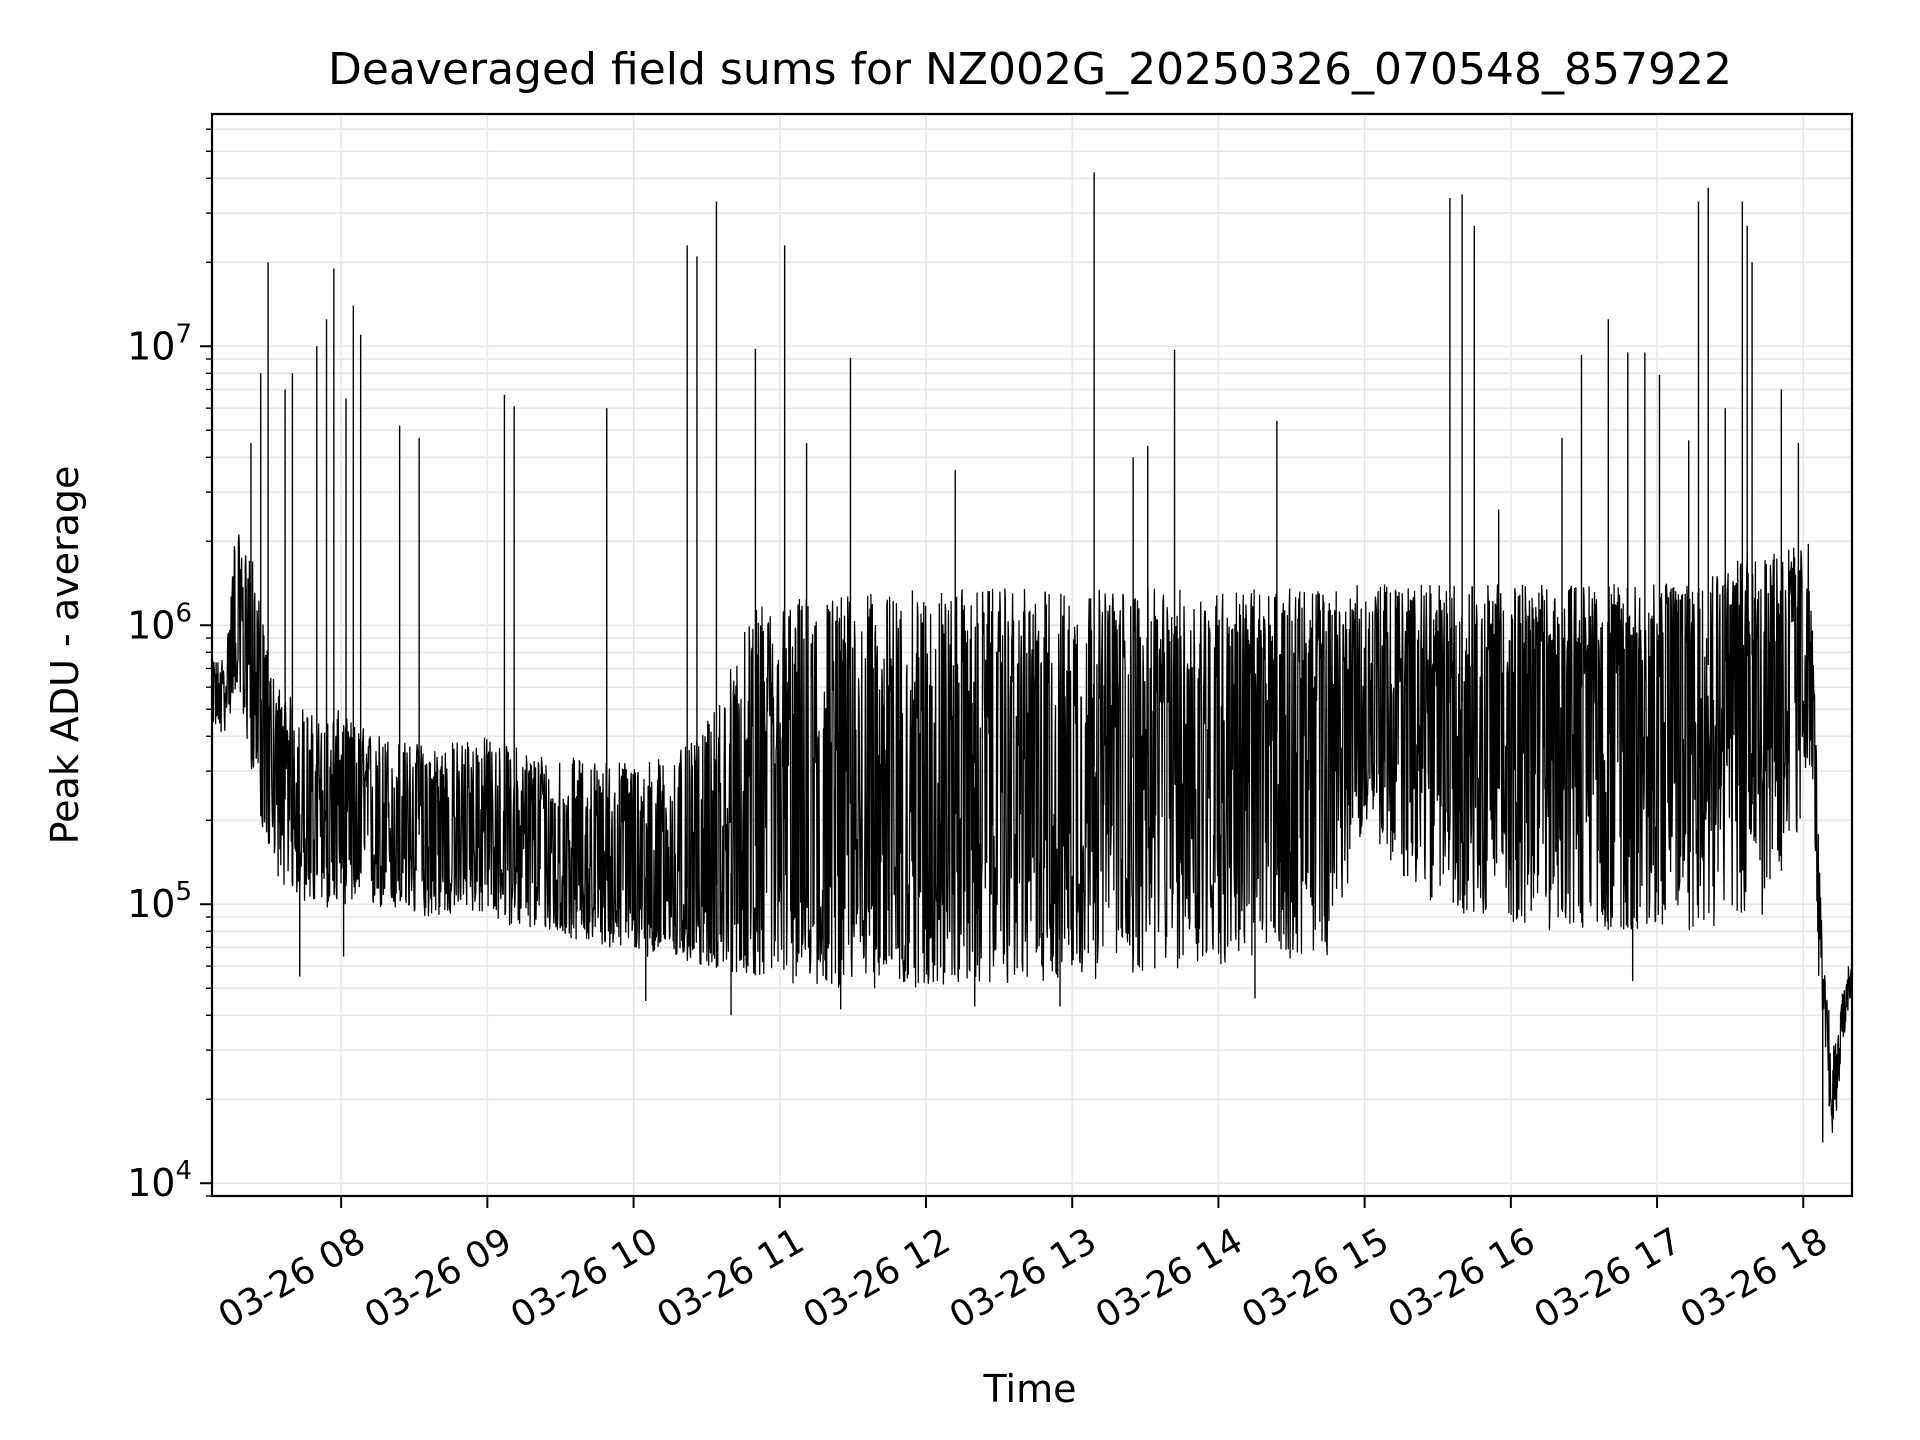 The image size is (1920, 1440). Describe the element at coordinates (169, 666) in the screenshot. I see `y-axis-ticks: 104 105 106 107` at that location.